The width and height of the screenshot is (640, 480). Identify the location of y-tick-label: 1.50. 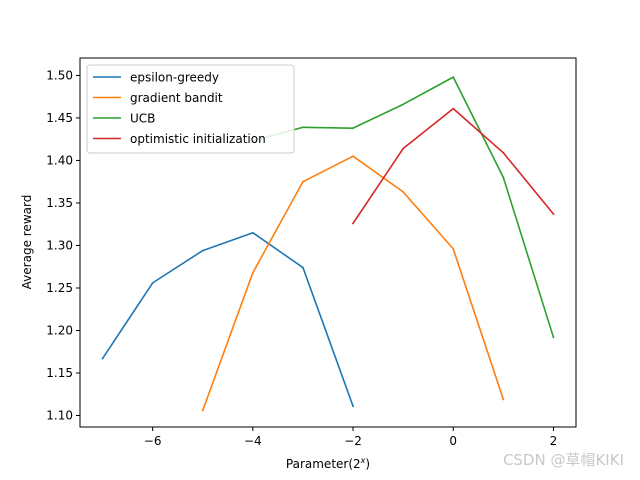
(59, 75).